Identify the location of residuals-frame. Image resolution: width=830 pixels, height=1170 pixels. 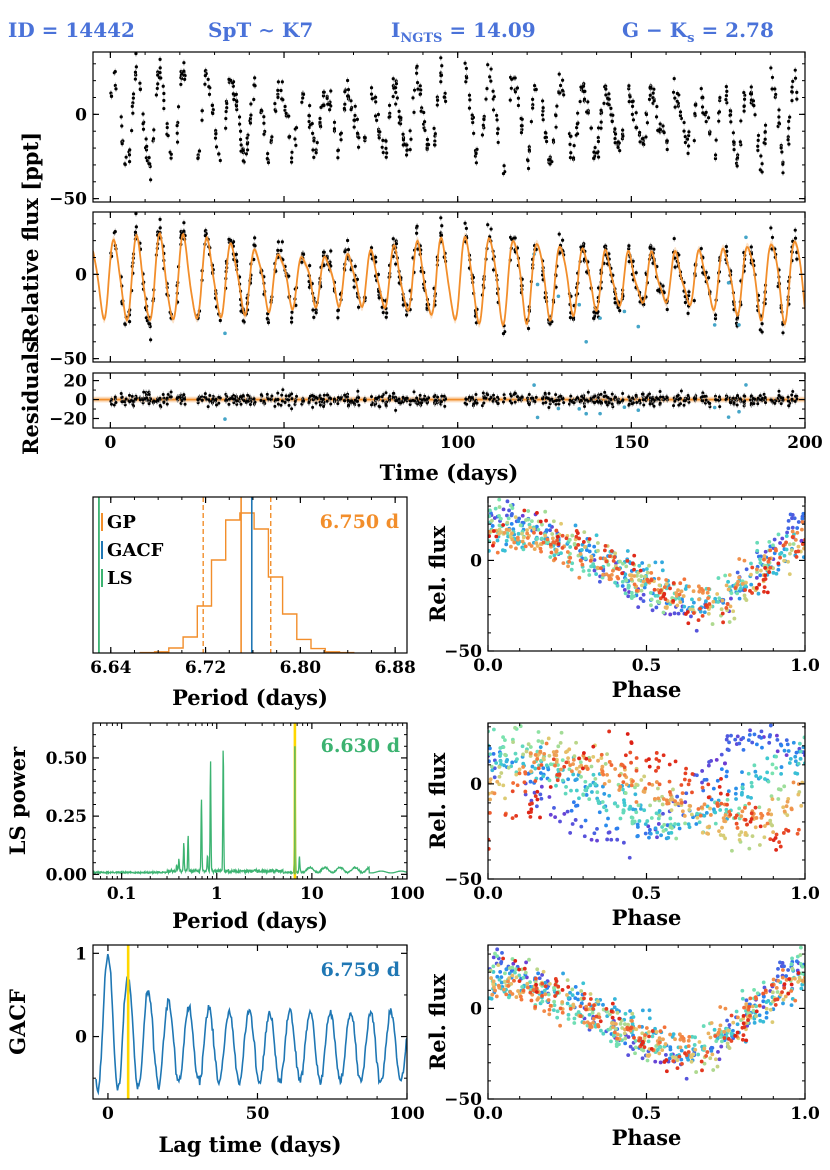
(449, 400).